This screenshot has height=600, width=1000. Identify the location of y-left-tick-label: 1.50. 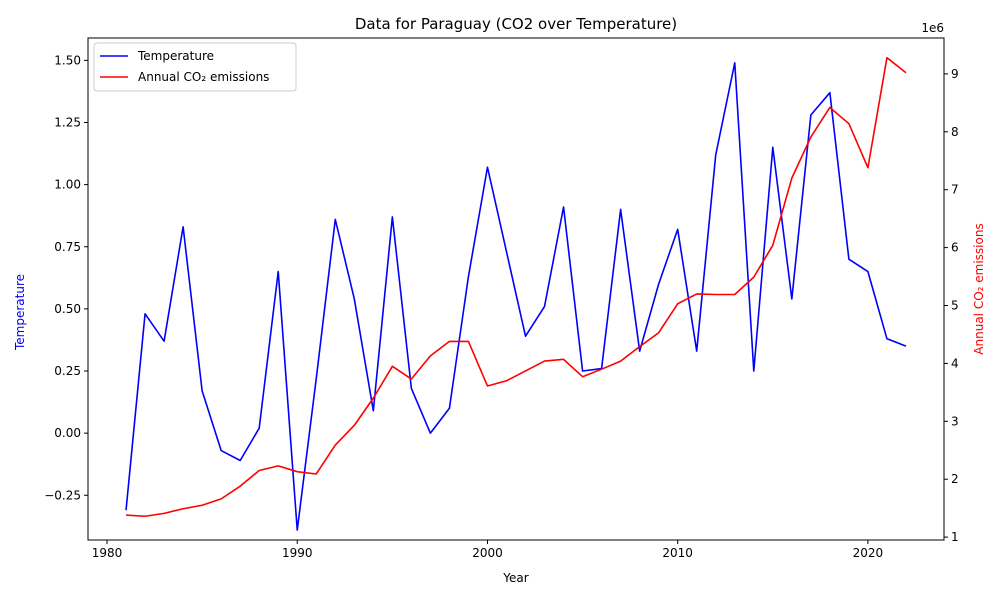
(67, 60).